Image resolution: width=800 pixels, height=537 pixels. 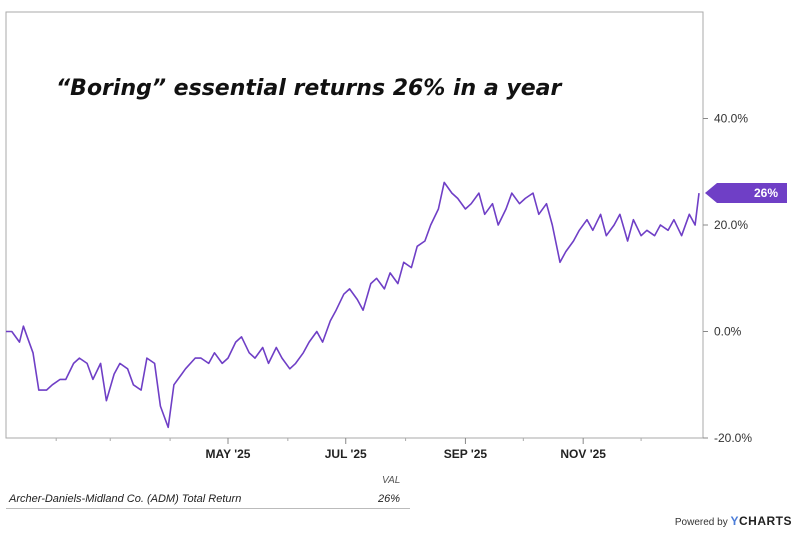 What do you see at coordinates (733, 438) in the screenshot?
I see `y-tick-label: -20.0%` at bounding box center [733, 438].